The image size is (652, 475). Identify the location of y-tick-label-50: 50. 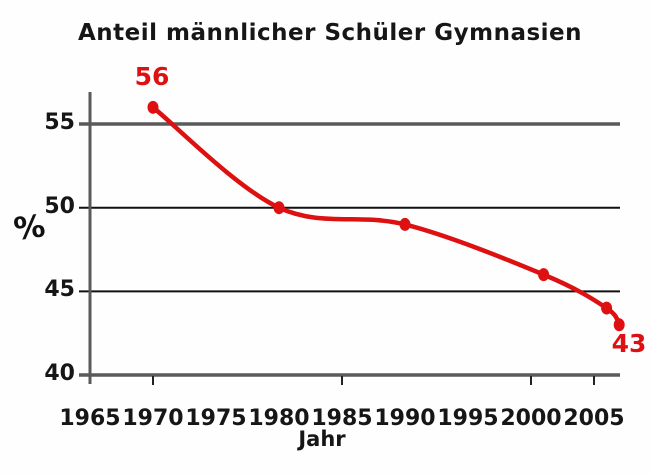
(59, 206).